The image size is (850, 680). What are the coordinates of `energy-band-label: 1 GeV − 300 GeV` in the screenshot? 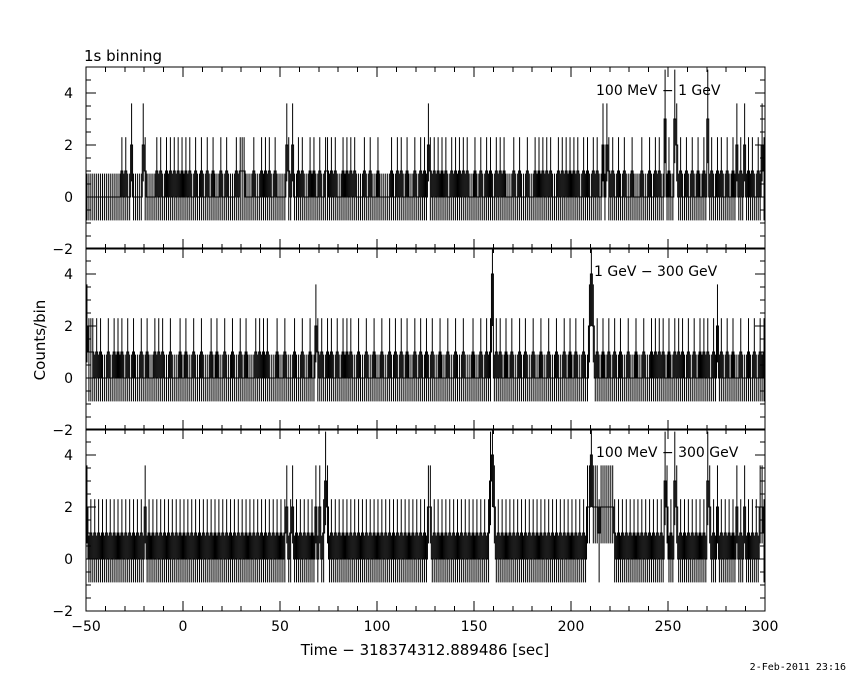 It's located at (656, 272).